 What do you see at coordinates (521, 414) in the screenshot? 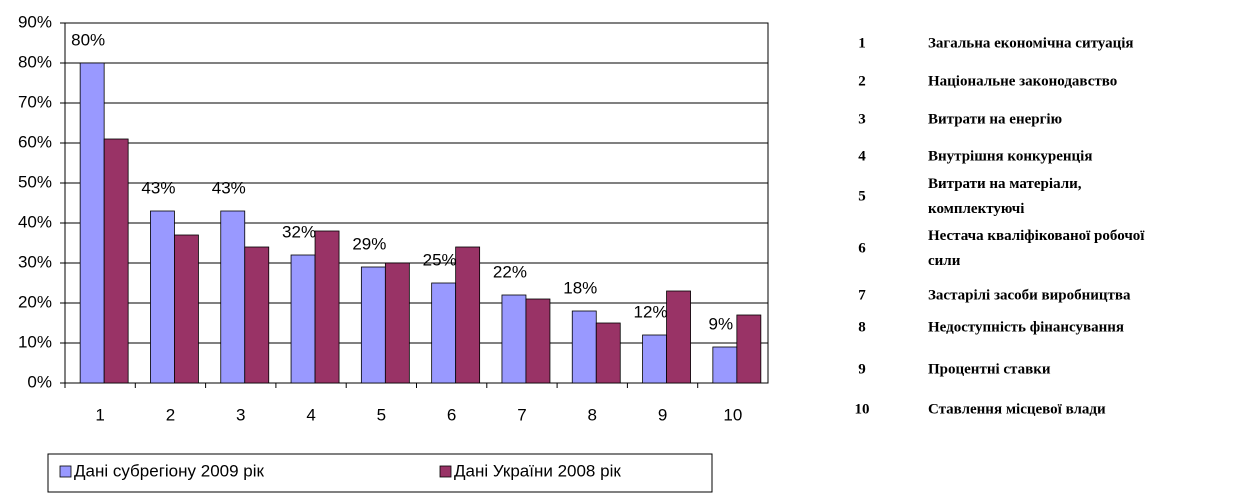
I see `x-tick-label: 7` at bounding box center [521, 414].